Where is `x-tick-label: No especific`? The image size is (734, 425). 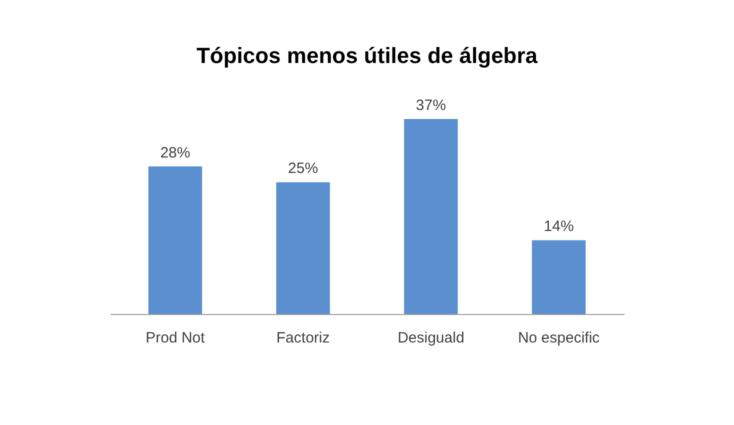
x-tick-label: No especific is located at coordinates (559, 338).